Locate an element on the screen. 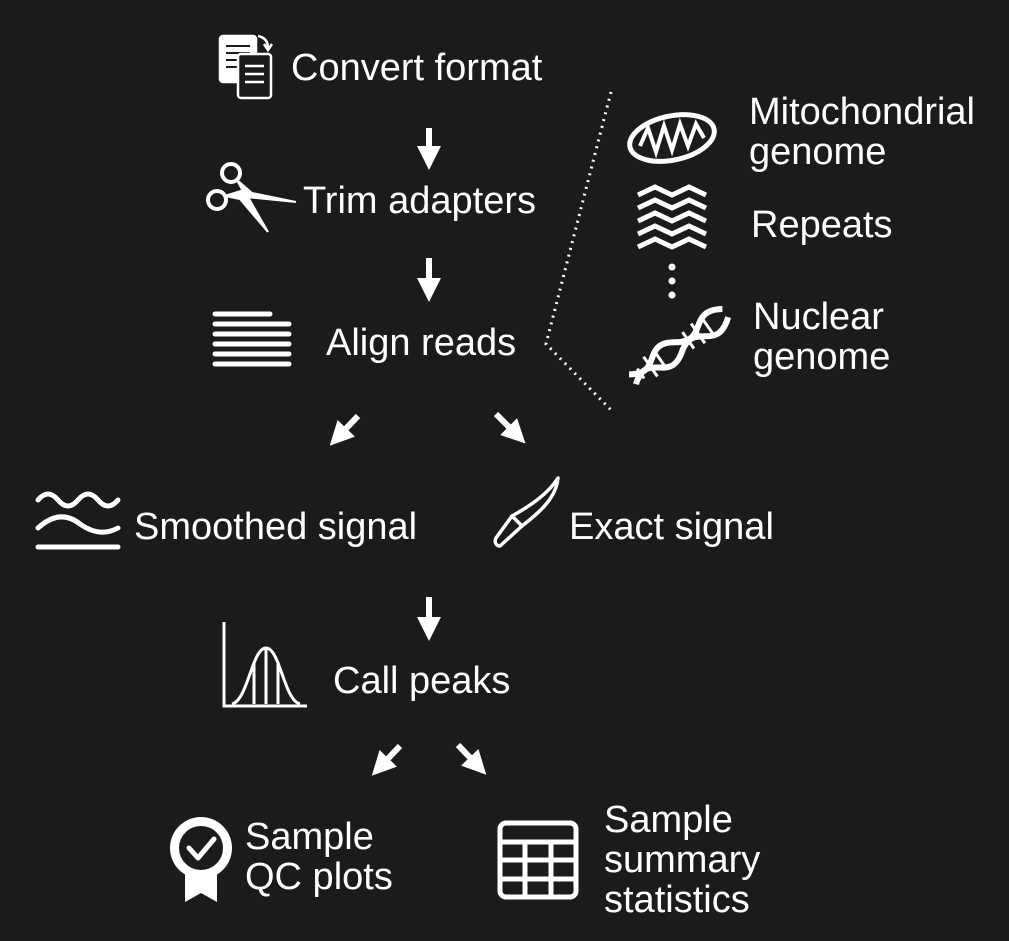 The height and width of the screenshot is (941, 1009). mitochondrion-icon is located at coordinates (672, 138).